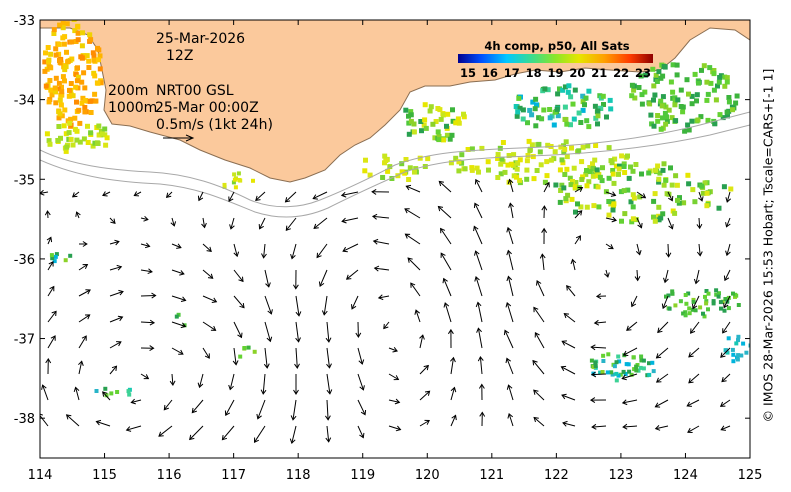  What do you see at coordinates (40, 475) in the screenshot?
I see `lon-tick-label: 114` at bounding box center [40, 475].